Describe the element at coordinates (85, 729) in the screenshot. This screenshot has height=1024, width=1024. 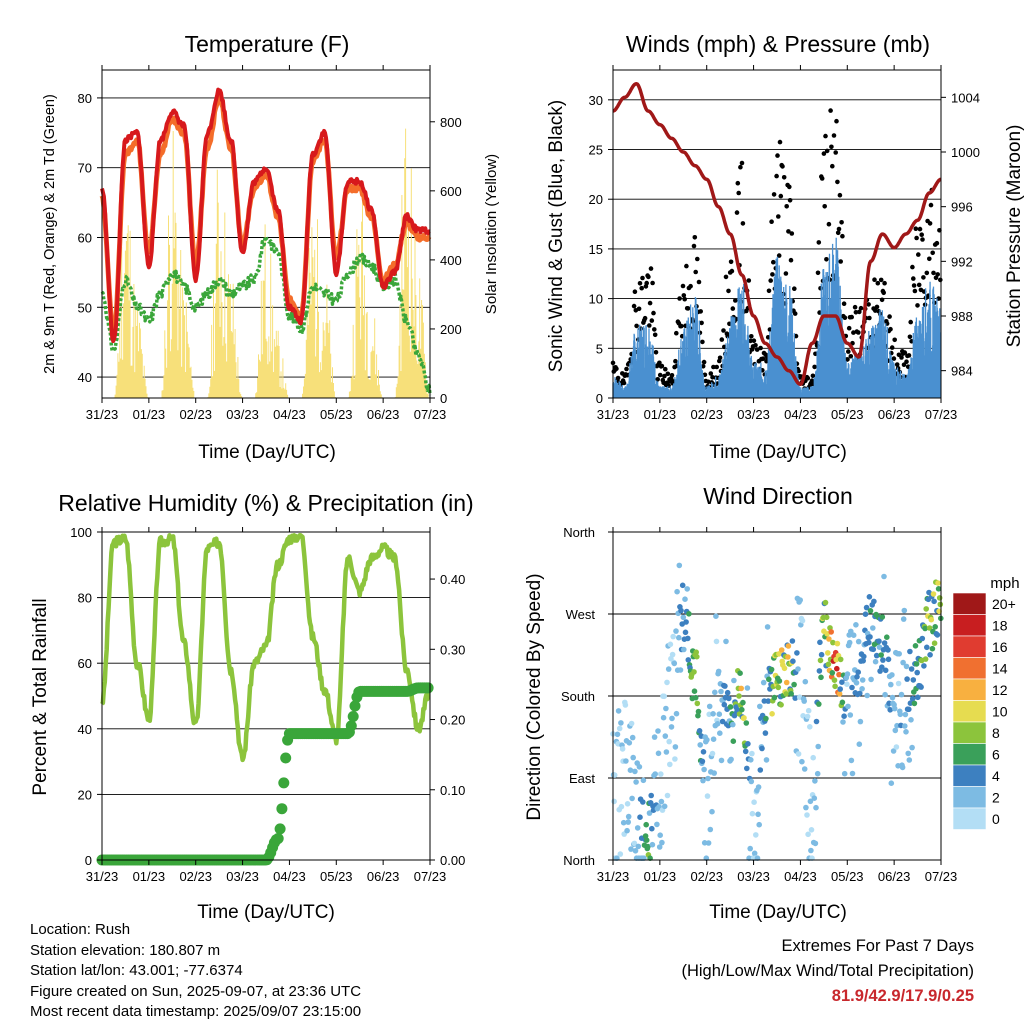
I see `y-tick-label: 40` at that location.